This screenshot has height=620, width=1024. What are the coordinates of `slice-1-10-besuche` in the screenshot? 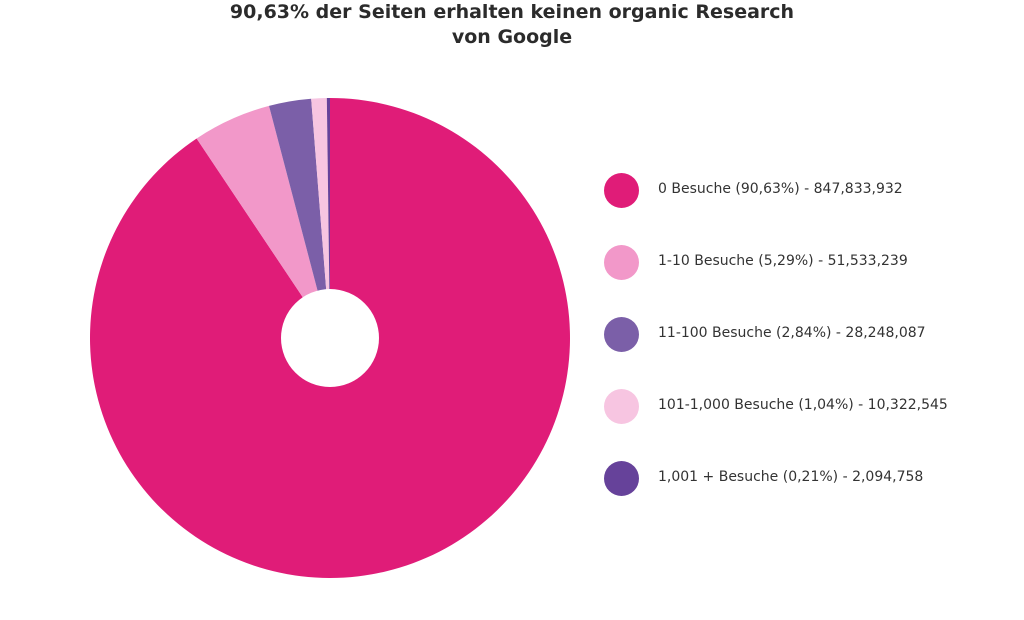 It's located at (263, 221).